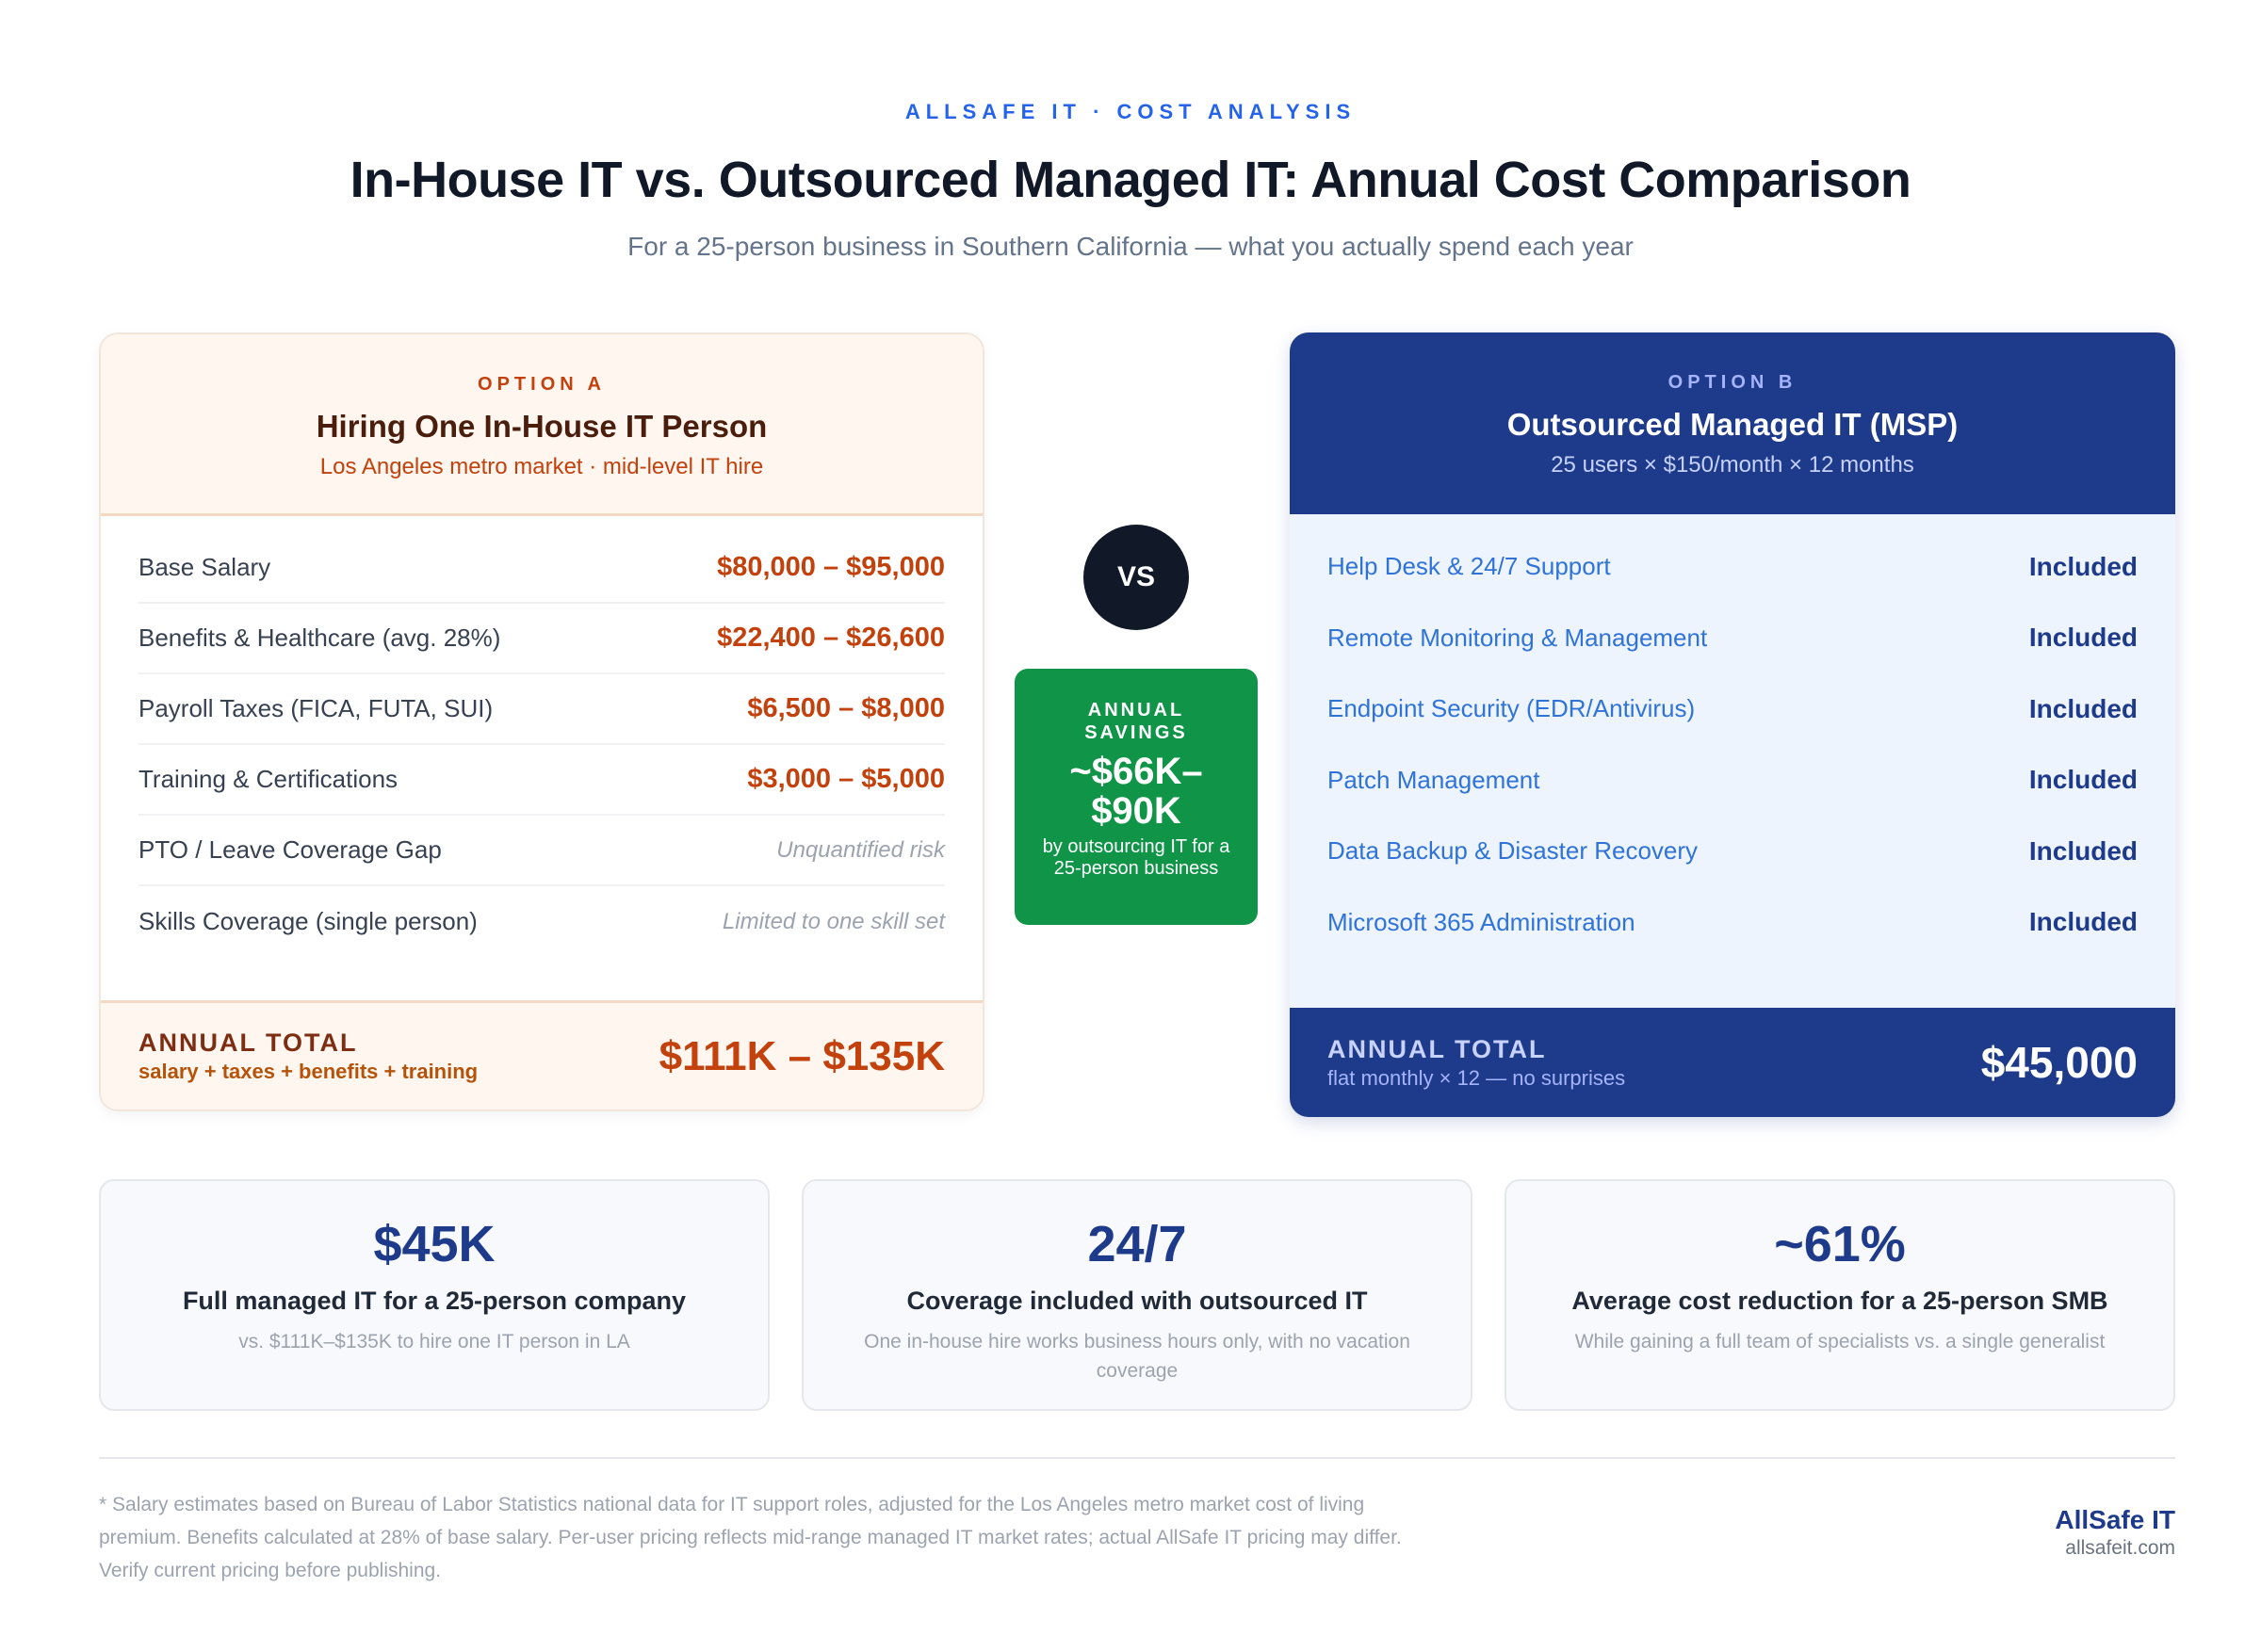  Describe the element at coordinates (268, 779) in the screenshot. I see `cost-row-label: Training & Certifications` at that location.